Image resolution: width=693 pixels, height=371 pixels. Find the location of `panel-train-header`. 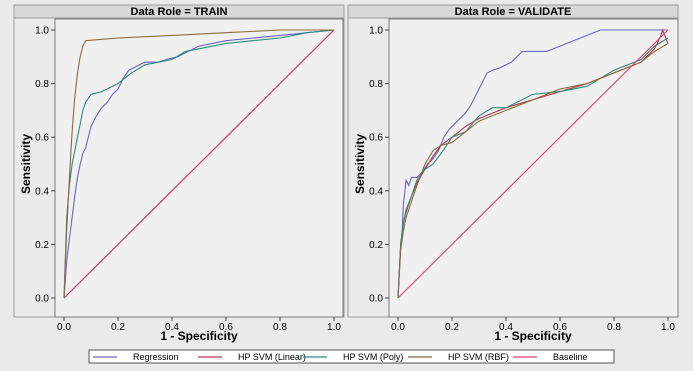

panel-train-header is located at coordinates (179, 11).